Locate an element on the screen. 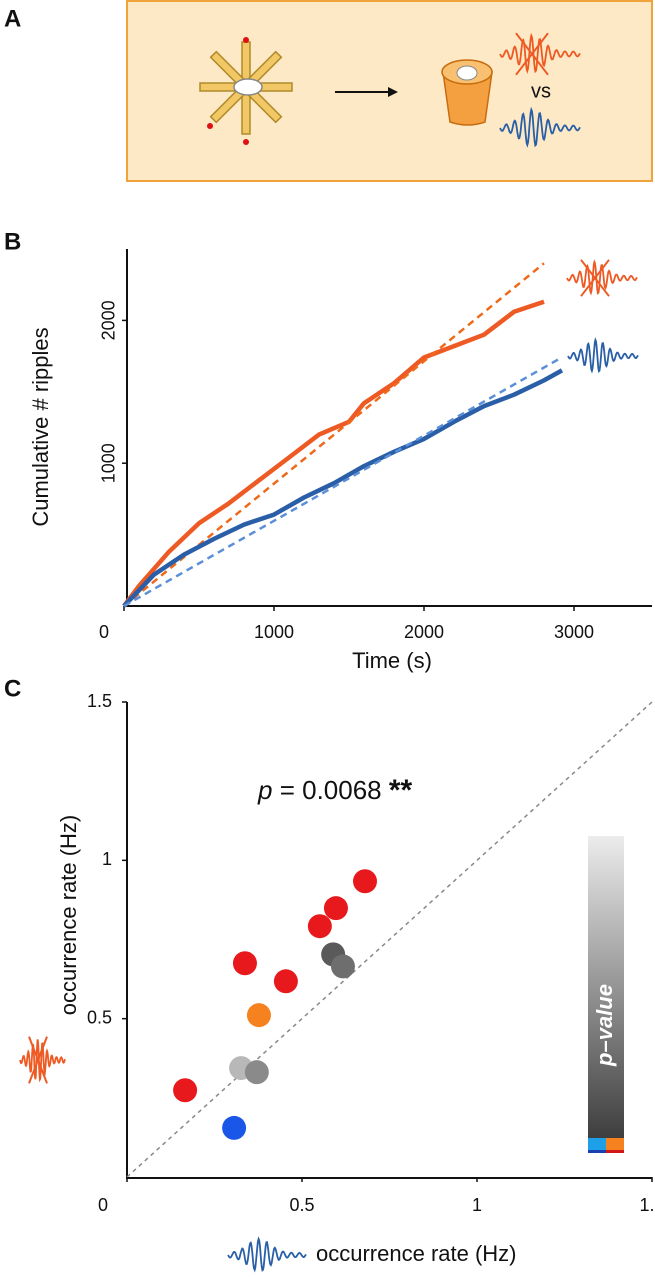 The width and height of the screenshot is (655, 1280). y-tick-label: 0.5 is located at coordinates (99, 1017).